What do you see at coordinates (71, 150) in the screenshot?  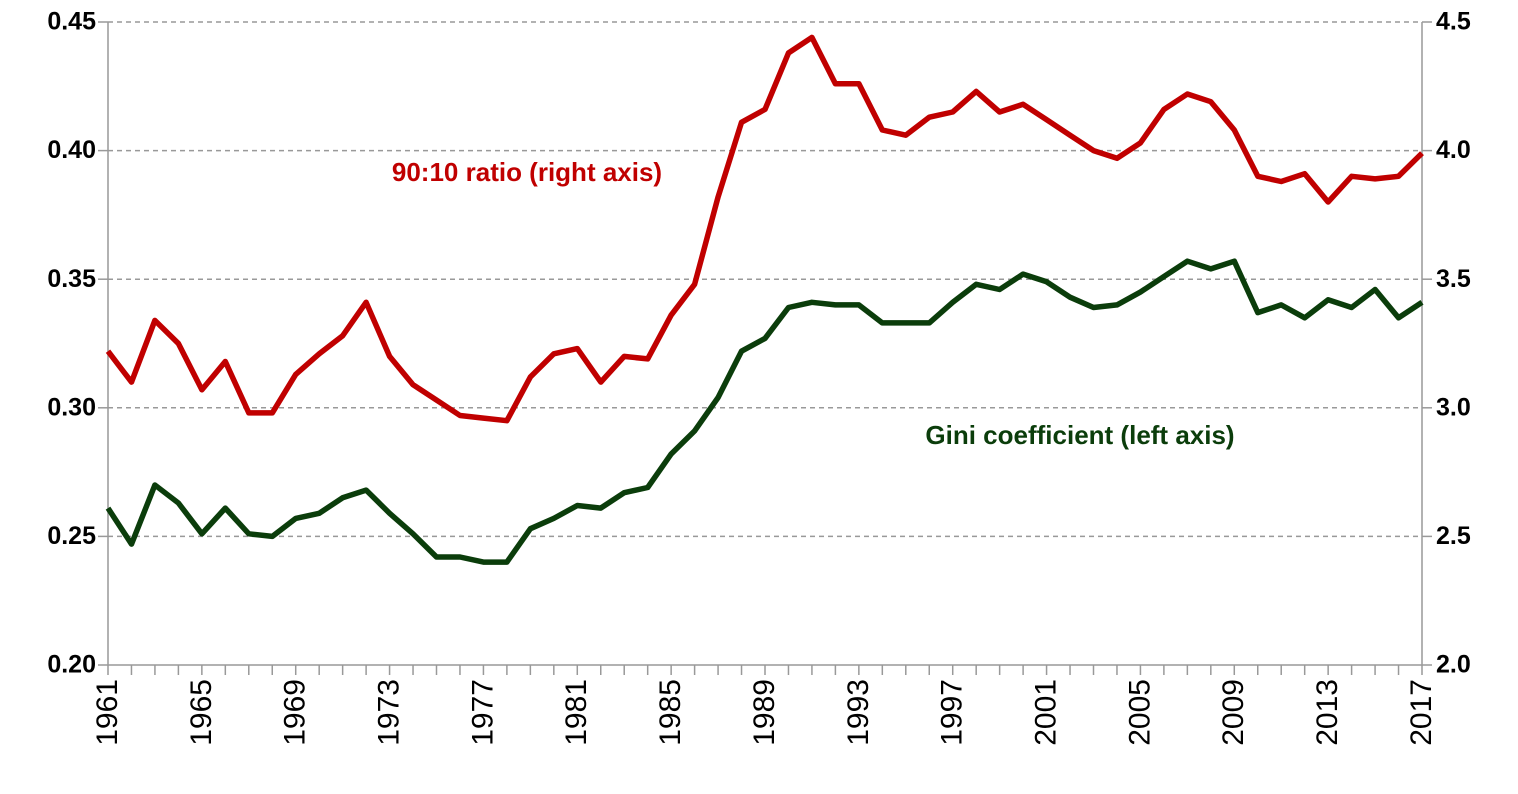 I see `y-tick-label: 0.40` at bounding box center [71, 150].